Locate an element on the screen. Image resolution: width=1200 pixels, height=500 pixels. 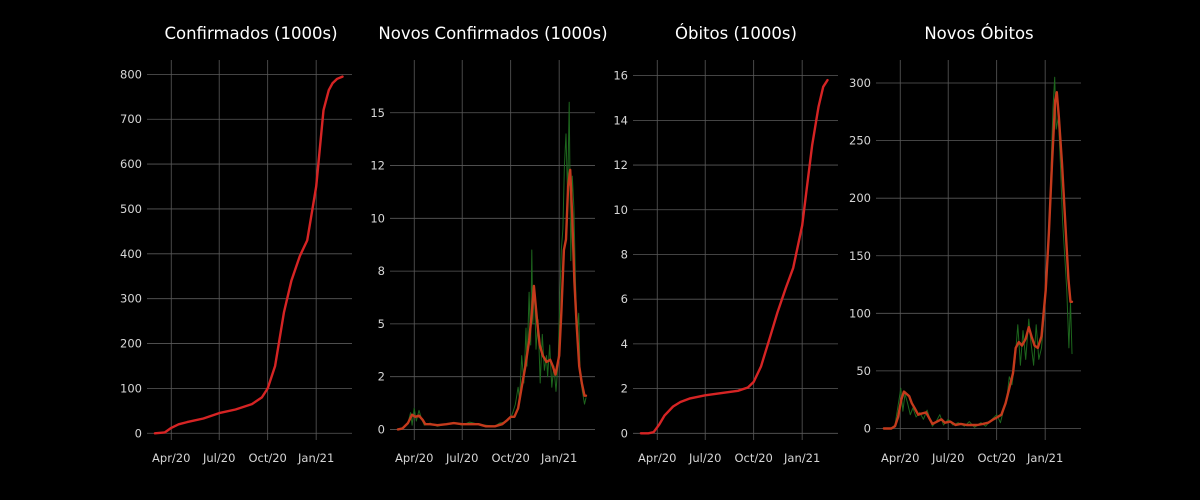
chart-title: Novos Óbitos is located at coordinates (978, 33).